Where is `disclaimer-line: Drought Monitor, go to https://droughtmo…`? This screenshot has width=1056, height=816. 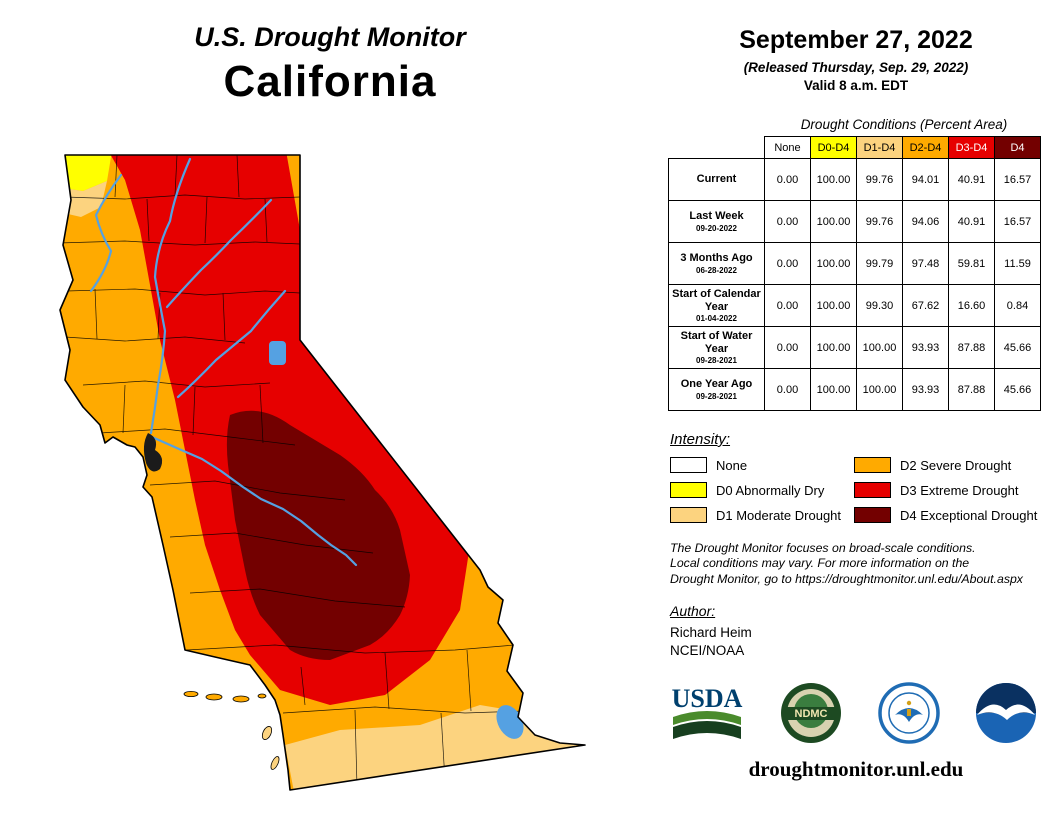
disclaimer-line: Drought Monitor, go to https://droughtmo… is located at coordinates (846, 578).